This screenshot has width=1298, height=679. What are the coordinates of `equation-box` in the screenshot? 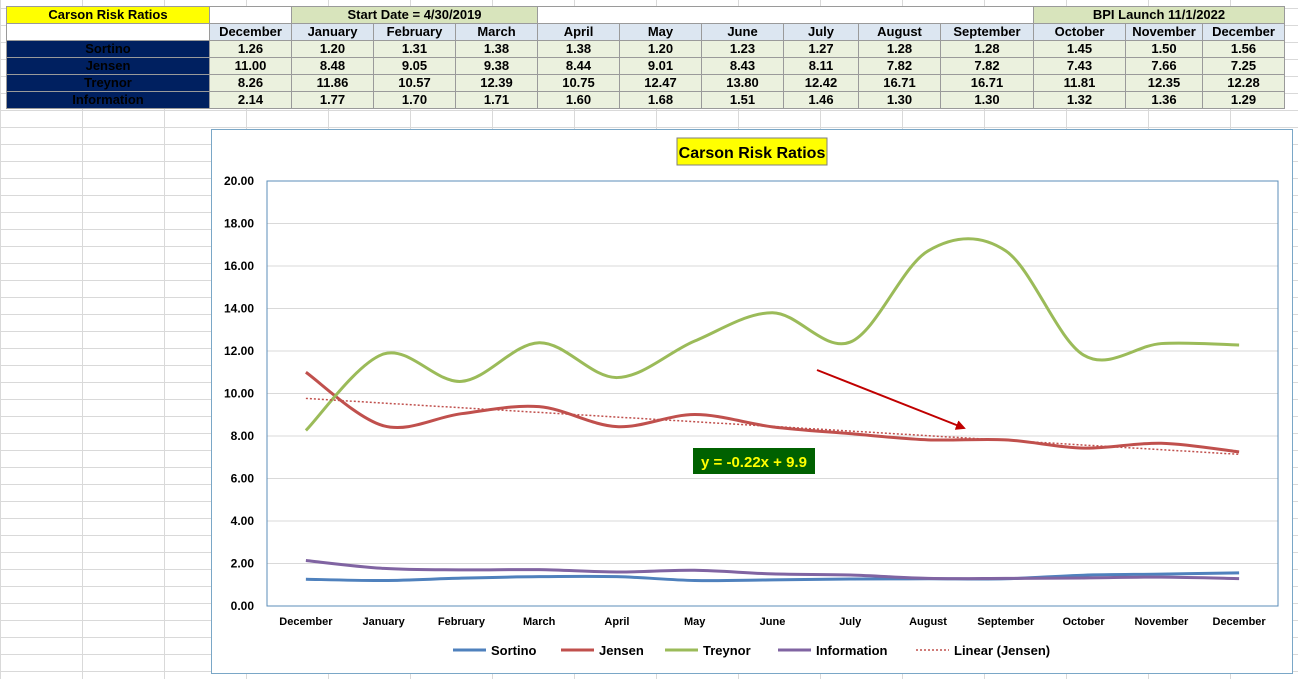 It's located at (754, 461).